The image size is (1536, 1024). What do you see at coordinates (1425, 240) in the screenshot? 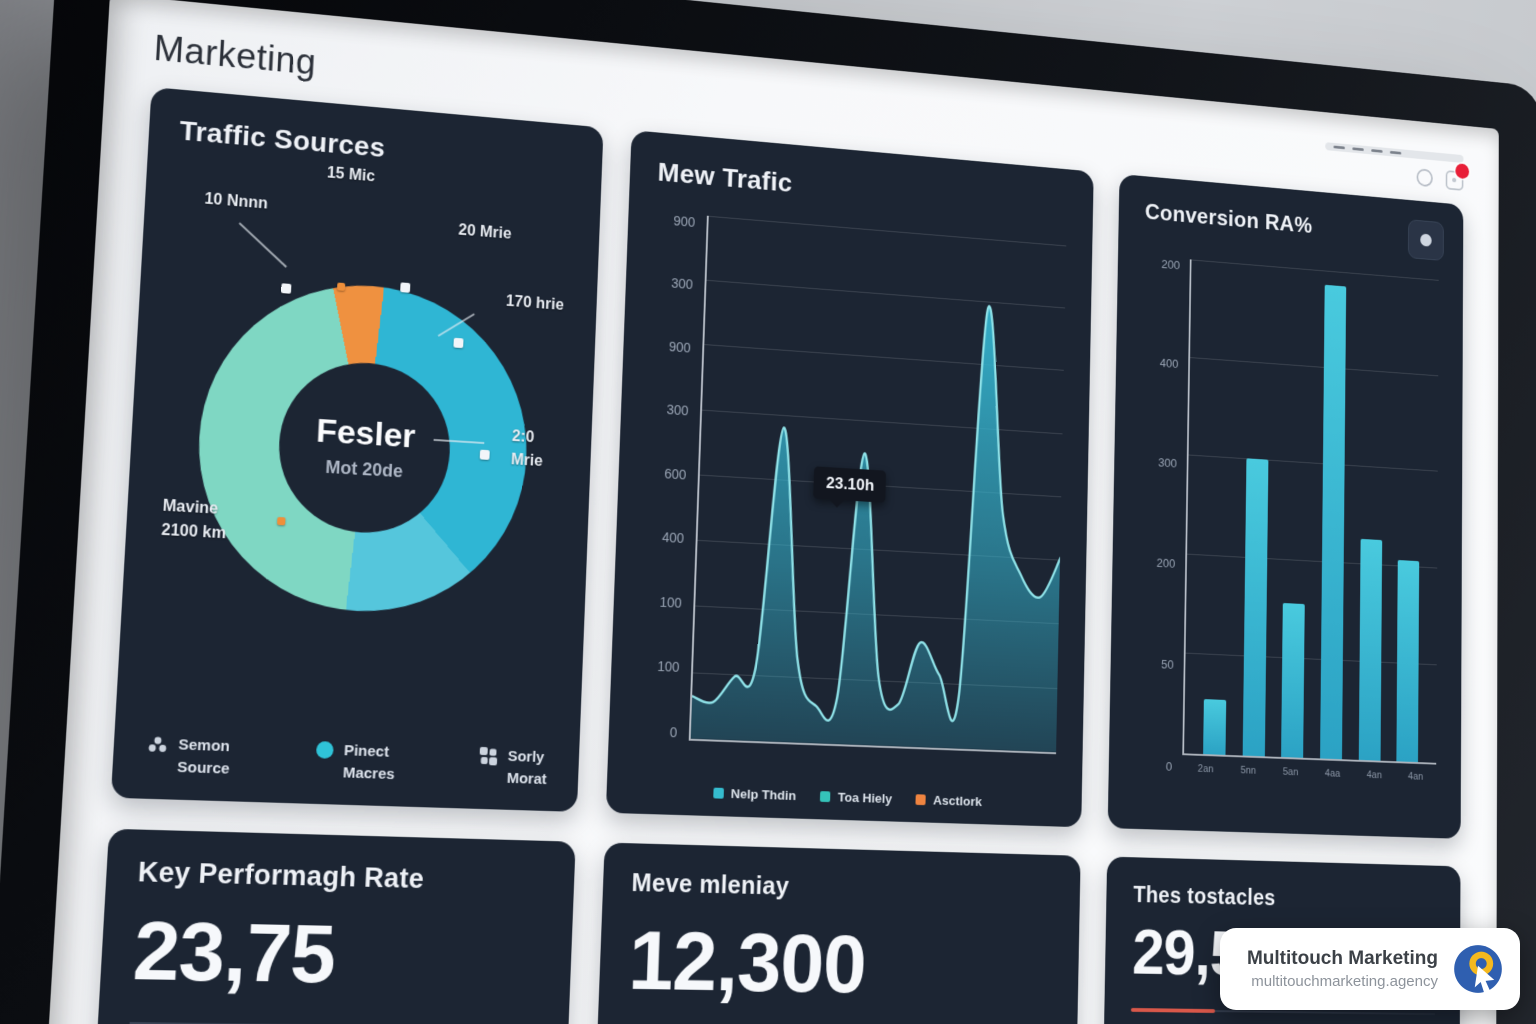
I see `expand-button` at bounding box center [1425, 240].